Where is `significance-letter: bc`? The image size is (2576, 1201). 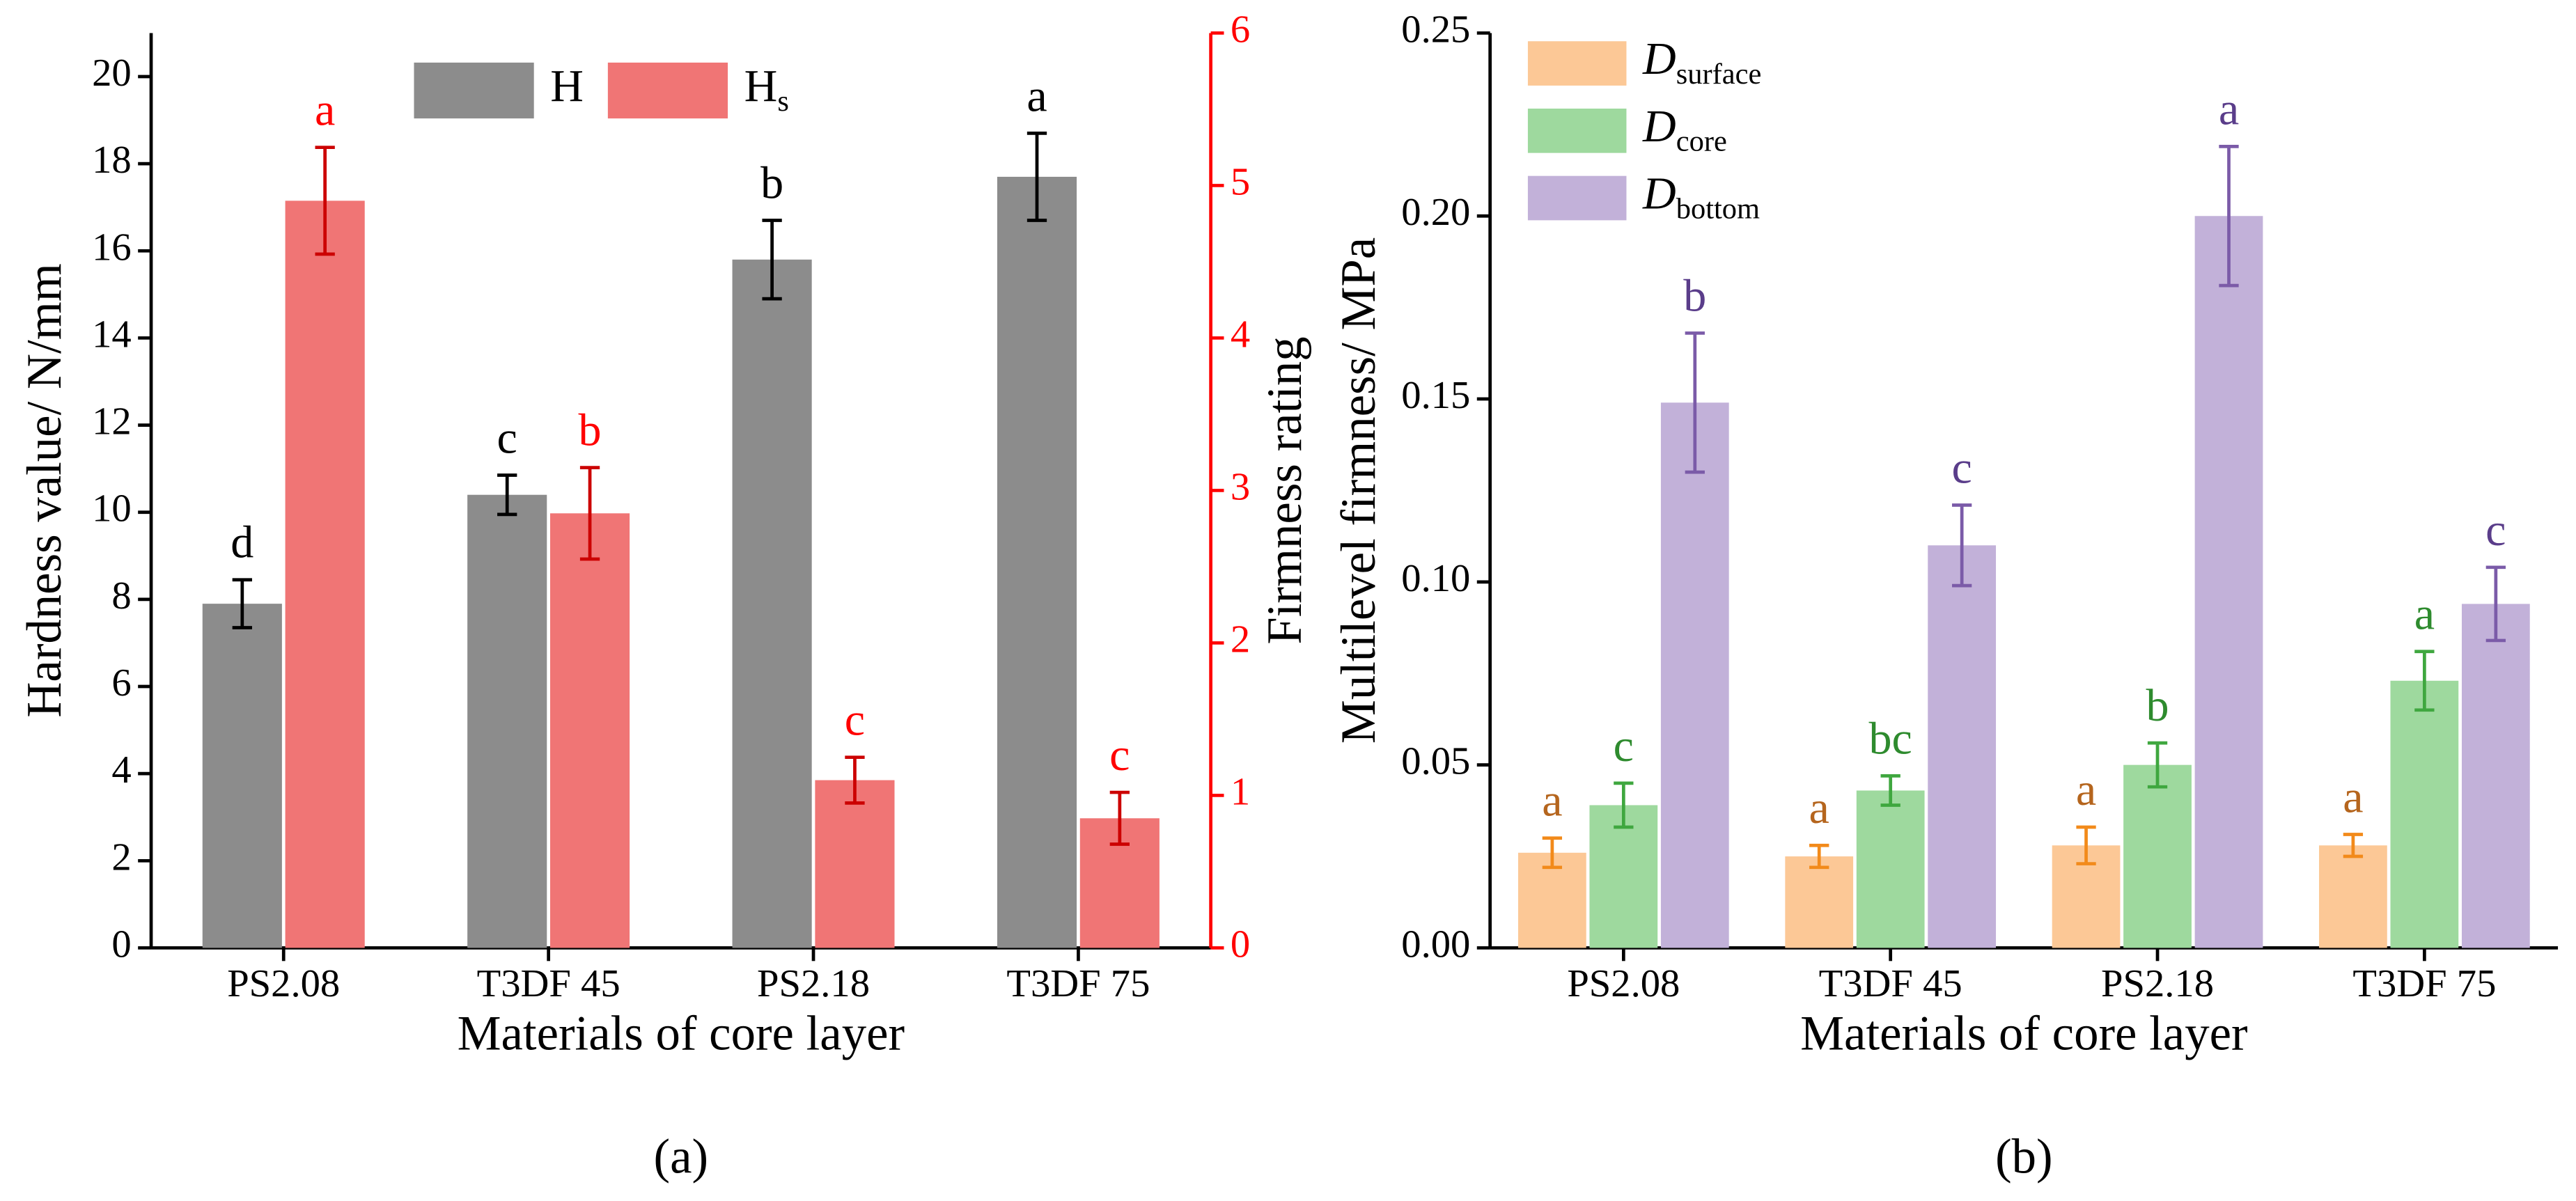 significance-letter: bc is located at coordinates (1891, 738).